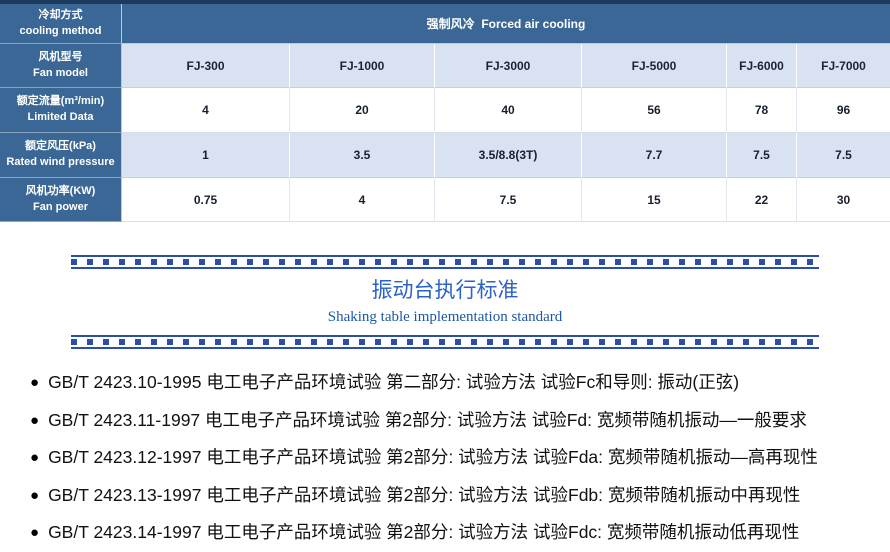 The height and width of the screenshot is (552, 890). I want to click on section-title-en: Shaking table implementation standard, so click(445, 317).